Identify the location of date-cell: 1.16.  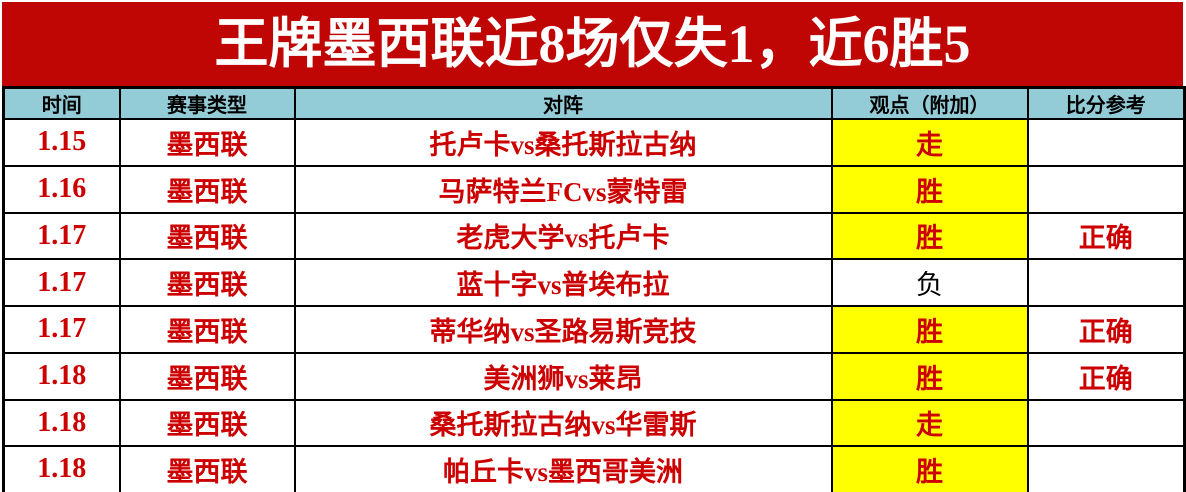
(61, 189).